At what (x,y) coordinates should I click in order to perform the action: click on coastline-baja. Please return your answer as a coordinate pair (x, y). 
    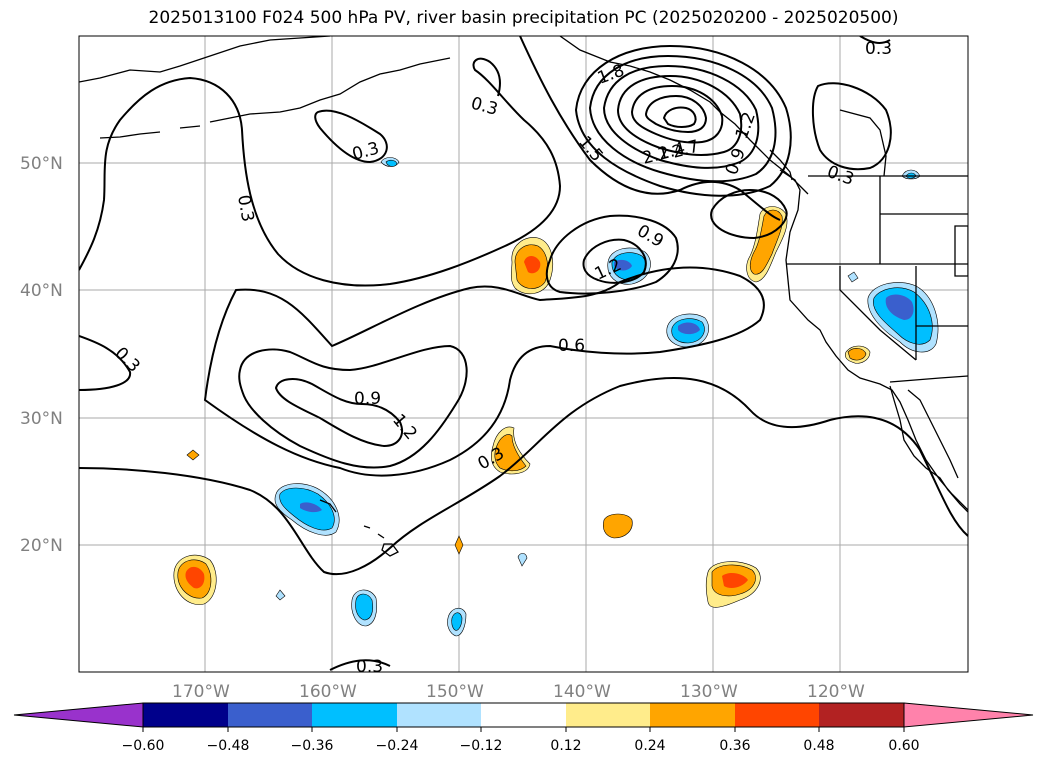
    Looking at the image, I should click on (928, 449).